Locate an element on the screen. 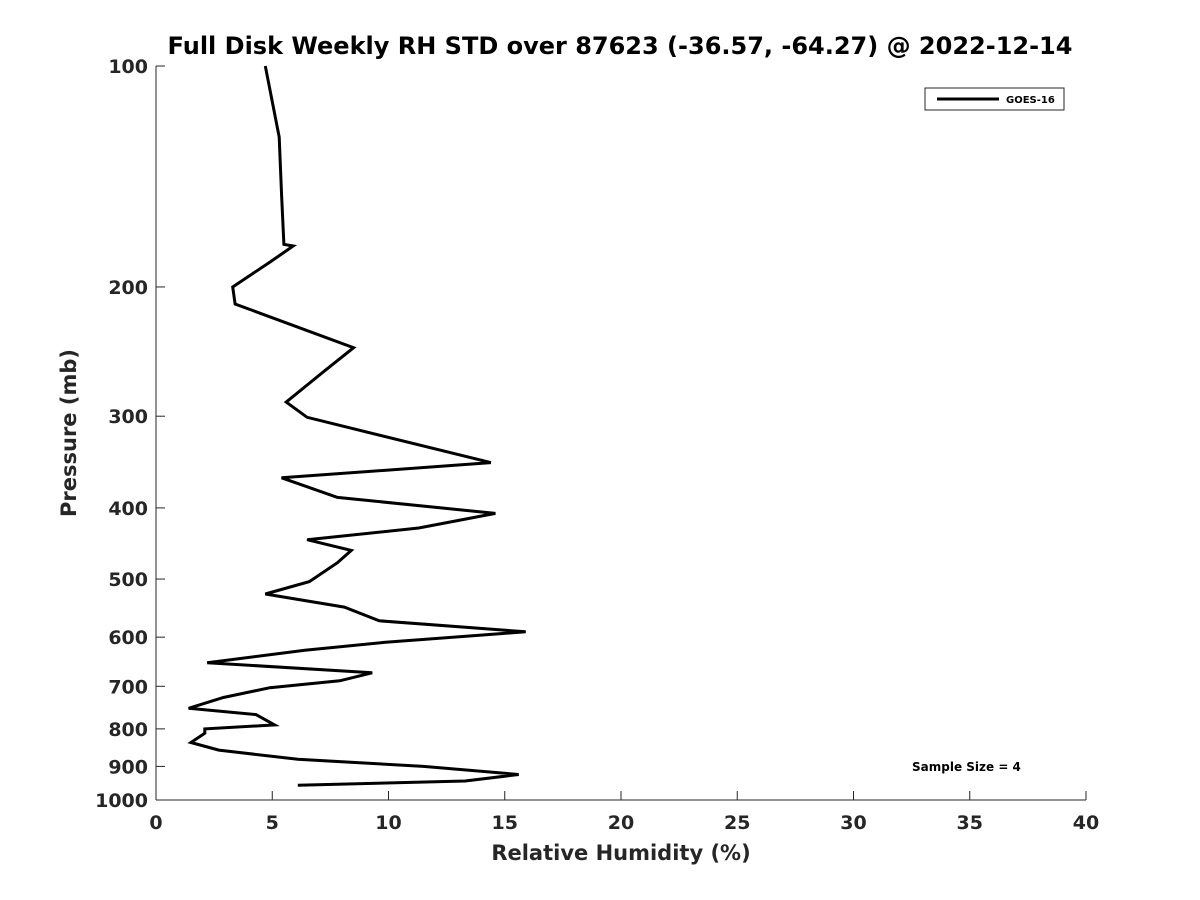 The height and width of the screenshot is (900, 1200). y-tick-label: 700 is located at coordinates (128, 687).